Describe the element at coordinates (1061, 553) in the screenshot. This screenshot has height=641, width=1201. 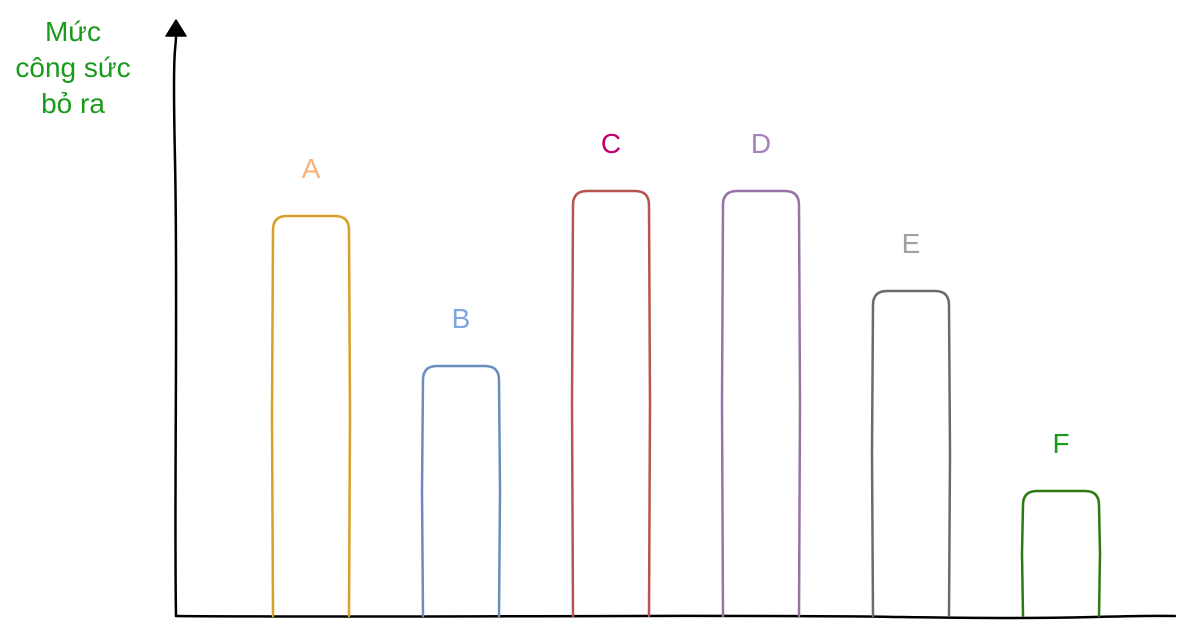
I see `bar-f` at that location.